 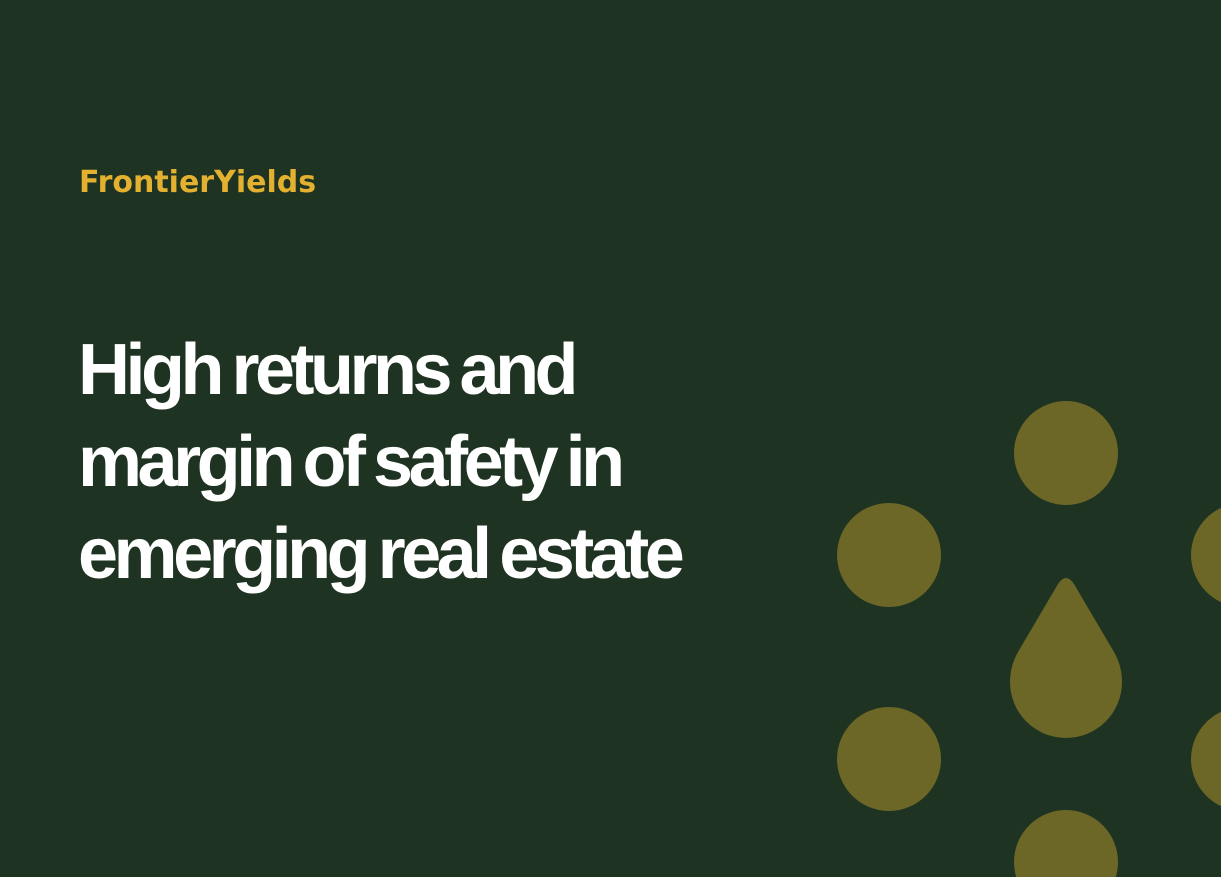 What do you see at coordinates (1066, 658) in the screenshot?
I see `drop-icon` at bounding box center [1066, 658].